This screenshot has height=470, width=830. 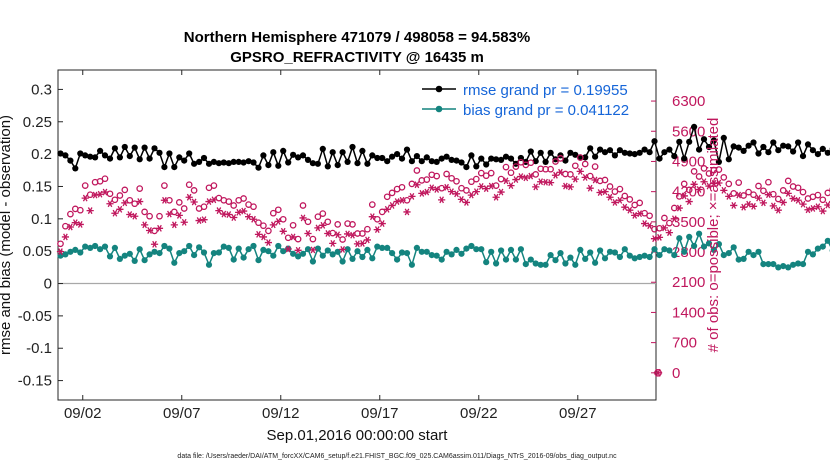 What do you see at coordinates (684, 343) in the screenshot?
I see `y-right-tick-label: 700` at bounding box center [684, 343].